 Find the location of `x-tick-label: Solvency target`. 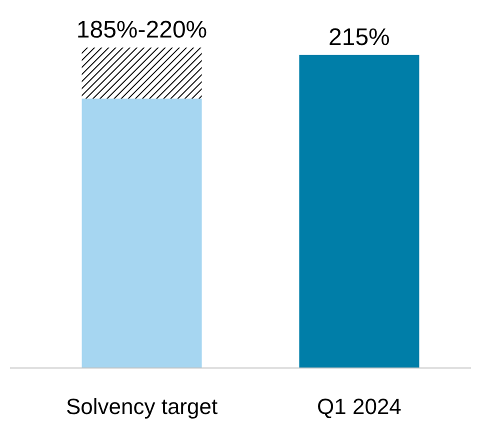

x-tick-label: Solvency target is located at coordinates (142, 406).